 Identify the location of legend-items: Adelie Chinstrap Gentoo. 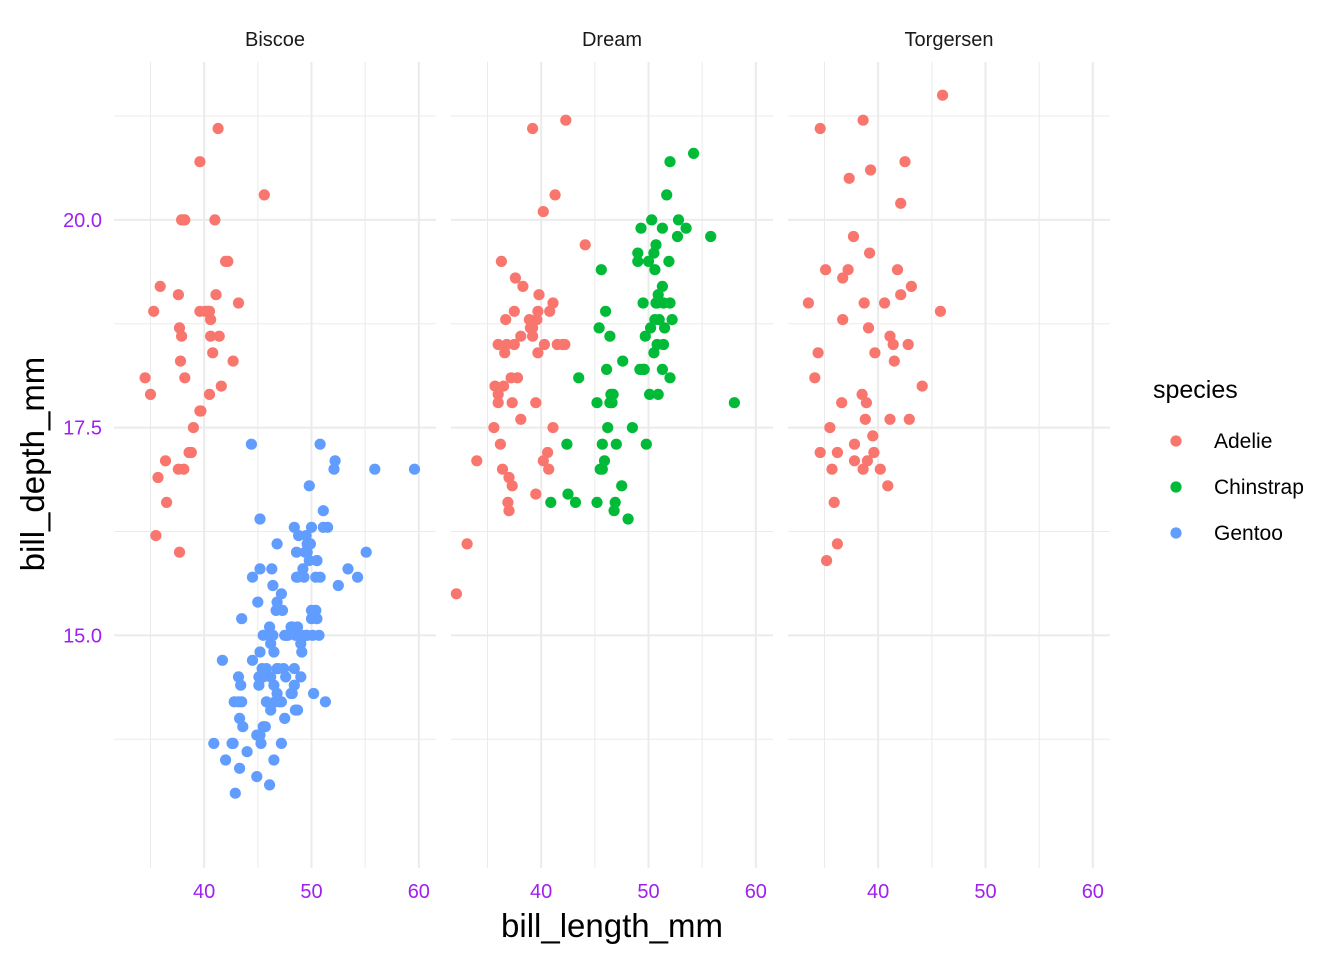
(1237, 487).